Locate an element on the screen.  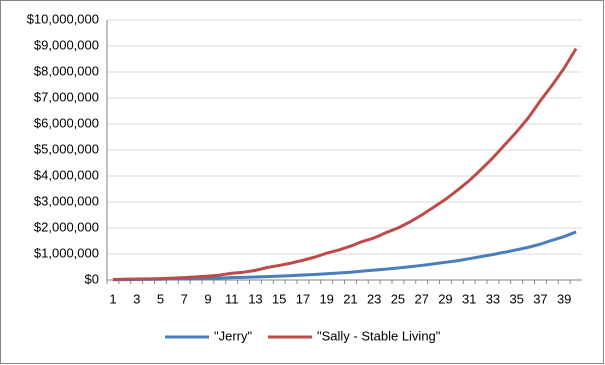
x-tick-label: 13 is located at coordinates (255, 298).